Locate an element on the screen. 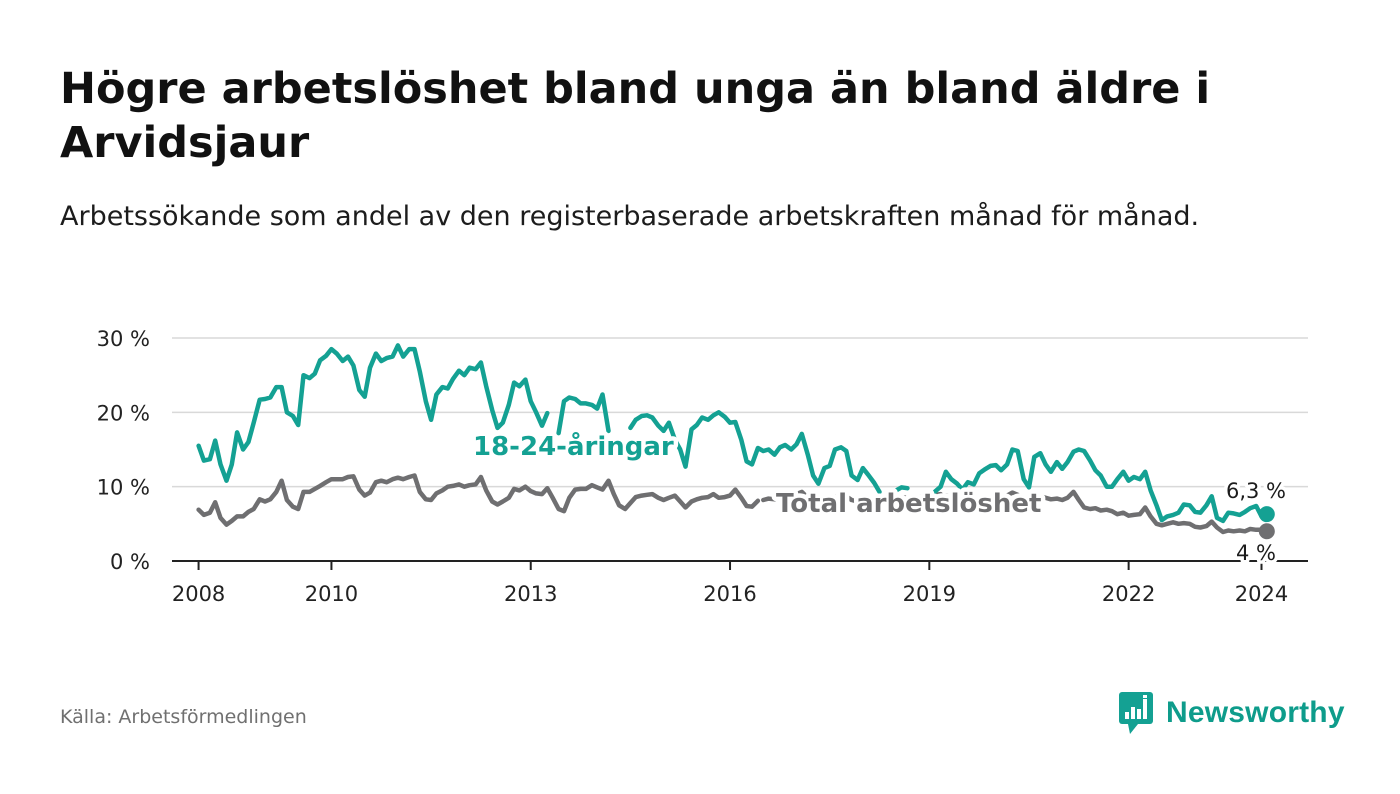 Image resolution: width=1400 pixels, height=794 pixels. y-tick-label: 10 % is located at coordinates (123, 488).